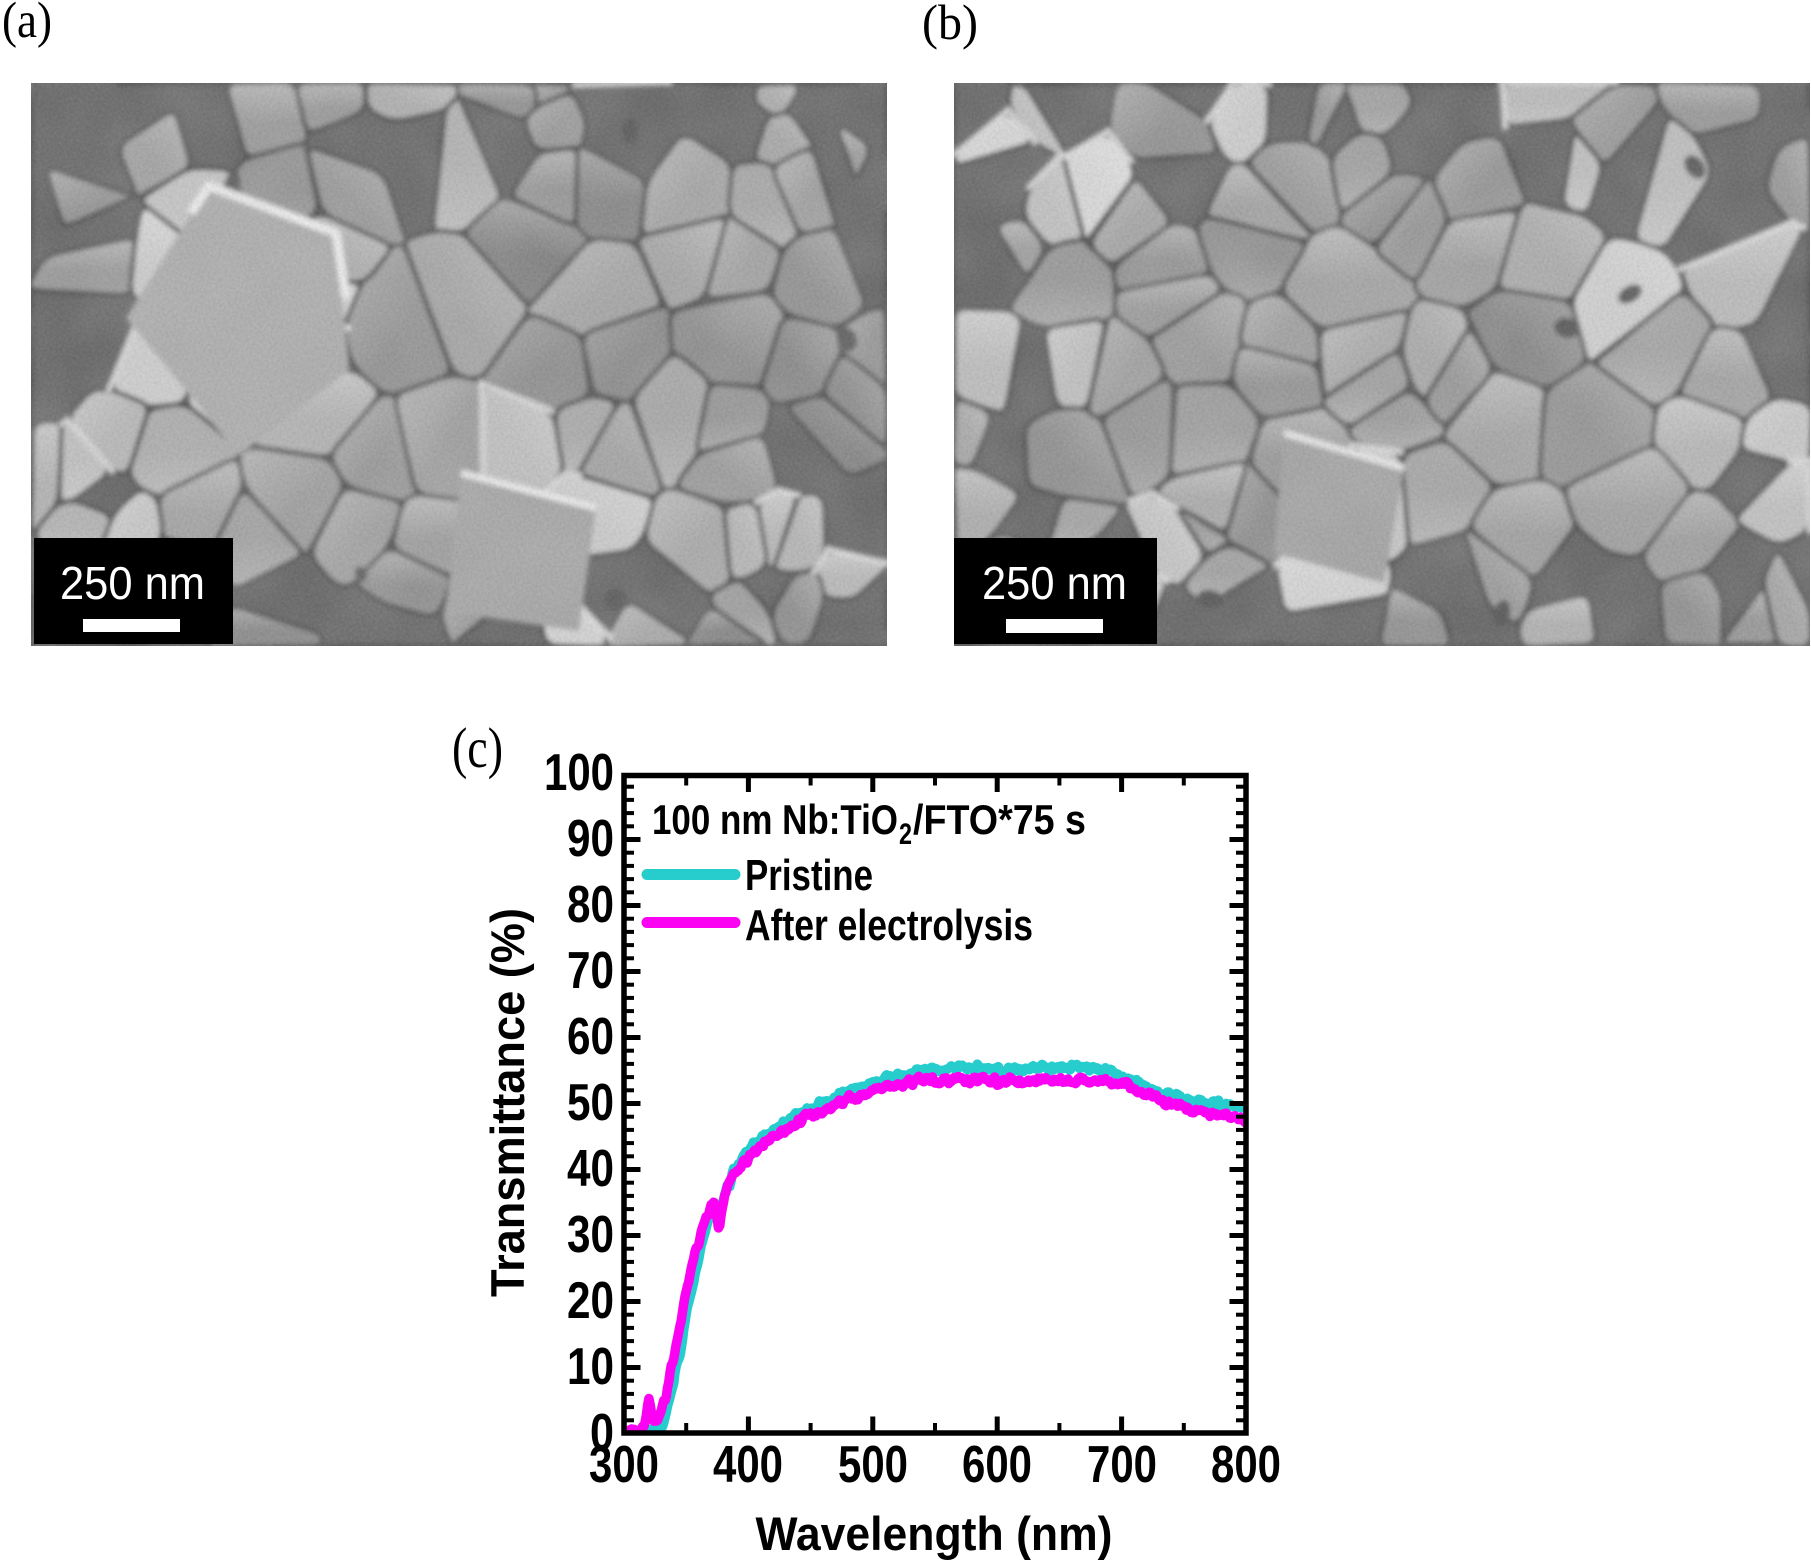 The width and height of the screenshot is (1811, 1560). Describe the element at coordinates (775, 819) in the screenshot. I see `svg-text: 100 nm Nb:TiO` at that location.